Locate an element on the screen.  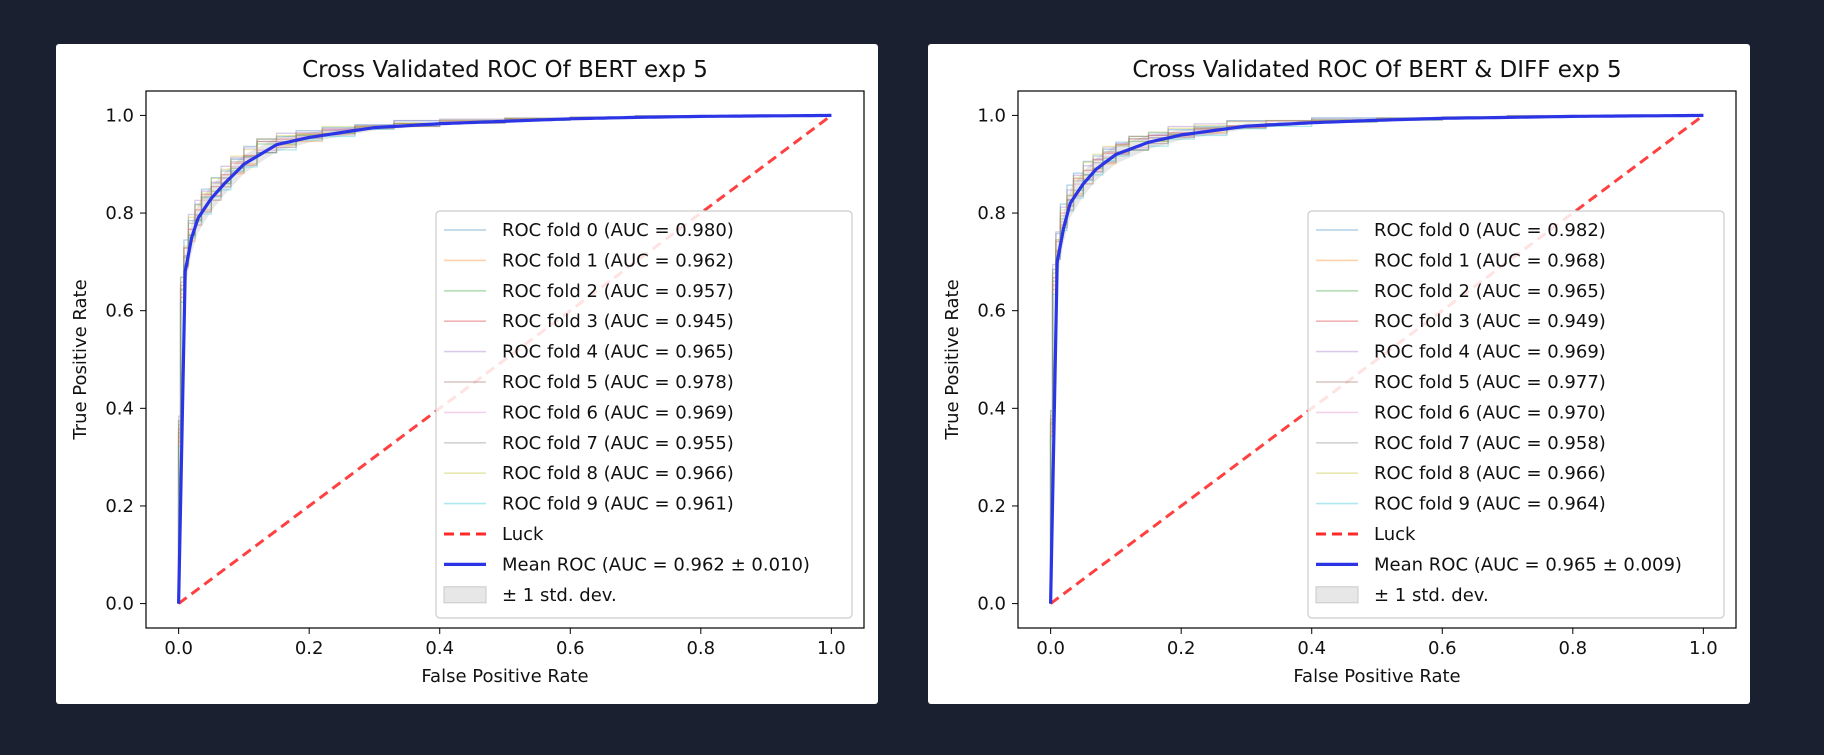
legend-entry: ROC fold 9 (AUC = 0.964) is located at coordinates (1490, 504).